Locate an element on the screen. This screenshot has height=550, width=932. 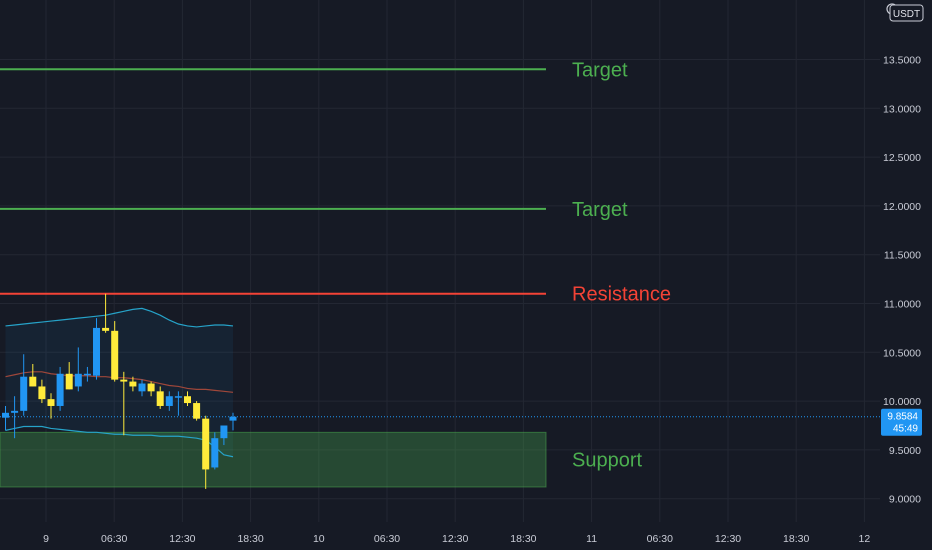
price-tick-label: 10.5000 is located at coordinates (902, 353).